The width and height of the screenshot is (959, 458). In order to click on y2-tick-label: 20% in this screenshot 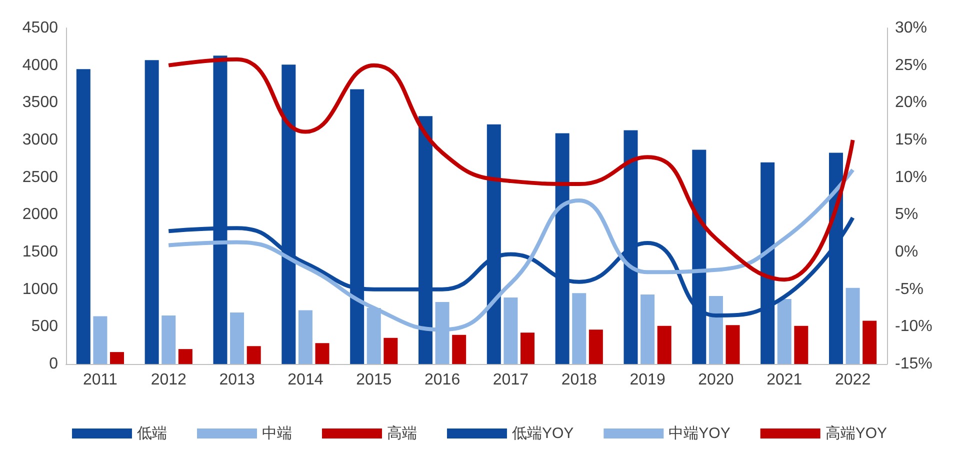, I will do `click(911, 103)`.